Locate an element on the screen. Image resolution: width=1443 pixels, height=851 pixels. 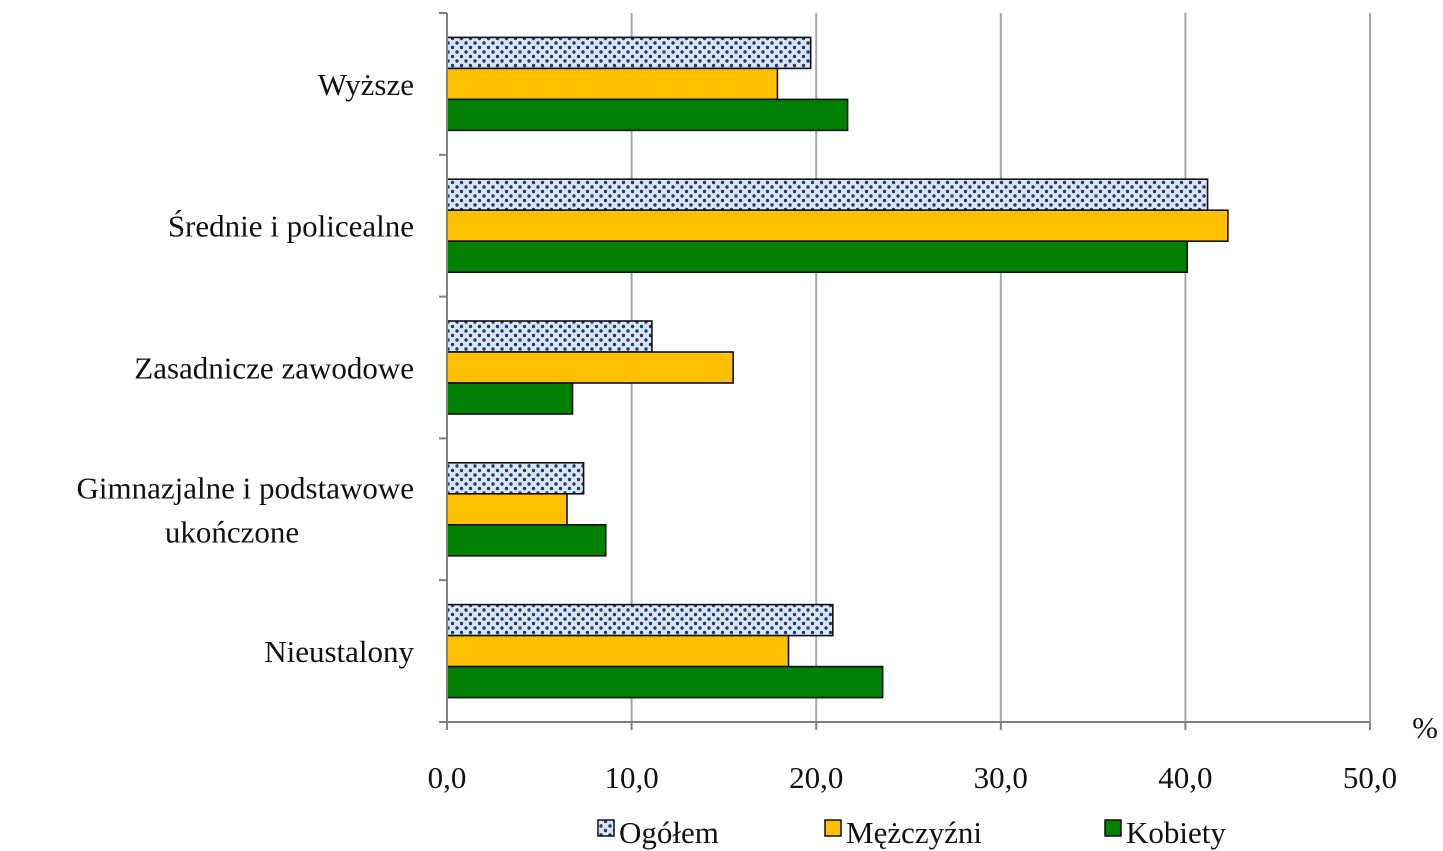
bar-ogółem-1 is located at coordinates (827, 194).